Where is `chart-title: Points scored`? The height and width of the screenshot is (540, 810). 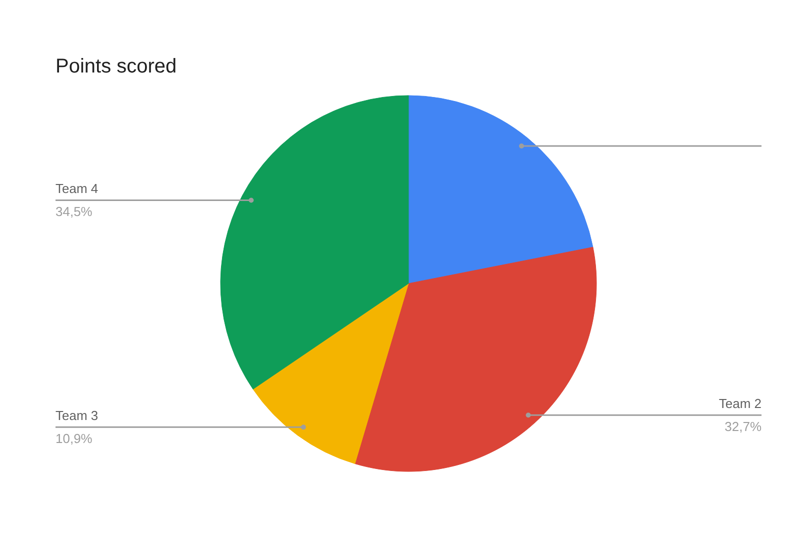 chart-title: Points scored is located at coordinates (116, 67).